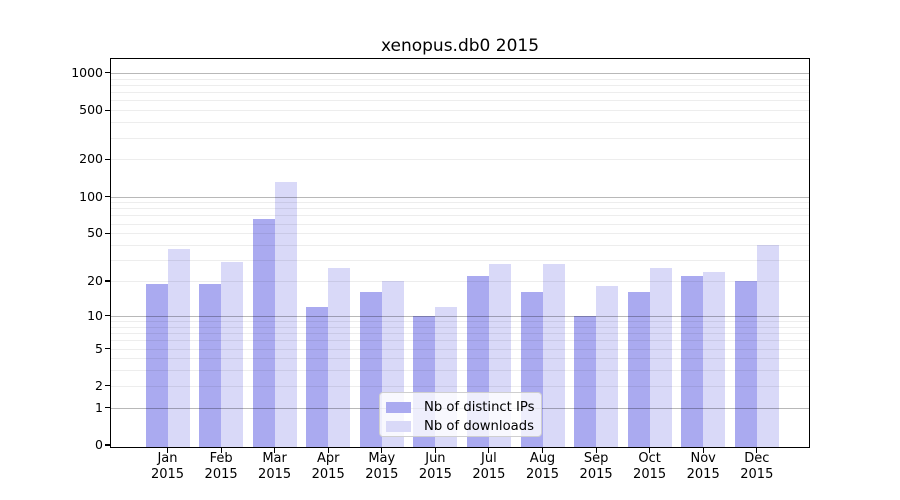 The image size is (900, 500). I want to click on bar-distinct-ips-jan, so click(156, 365).